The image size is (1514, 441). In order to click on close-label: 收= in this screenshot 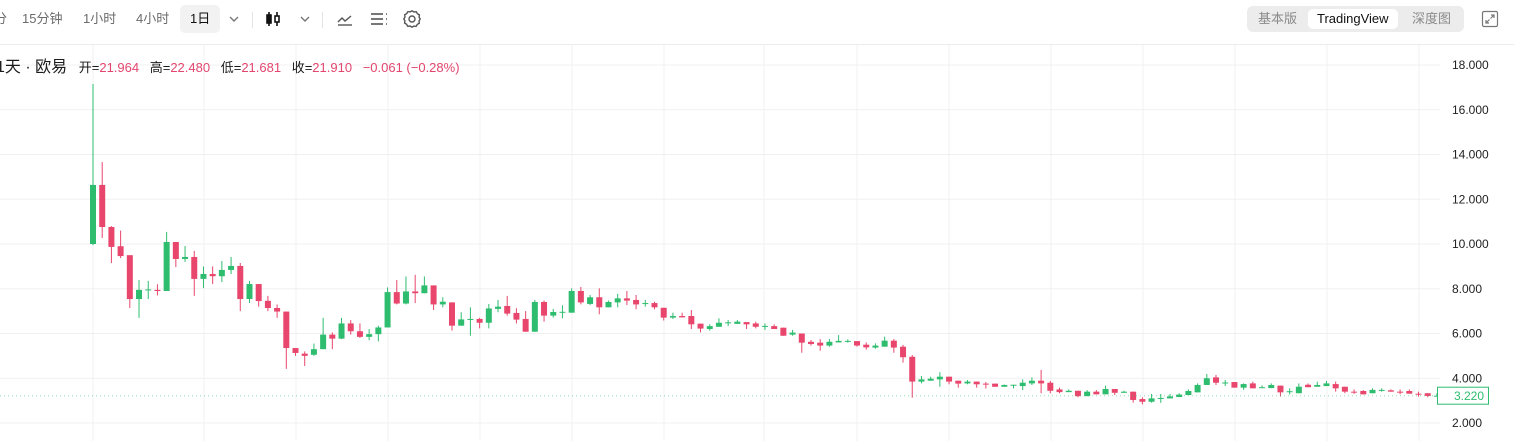, I will do `click(302, 67)`.